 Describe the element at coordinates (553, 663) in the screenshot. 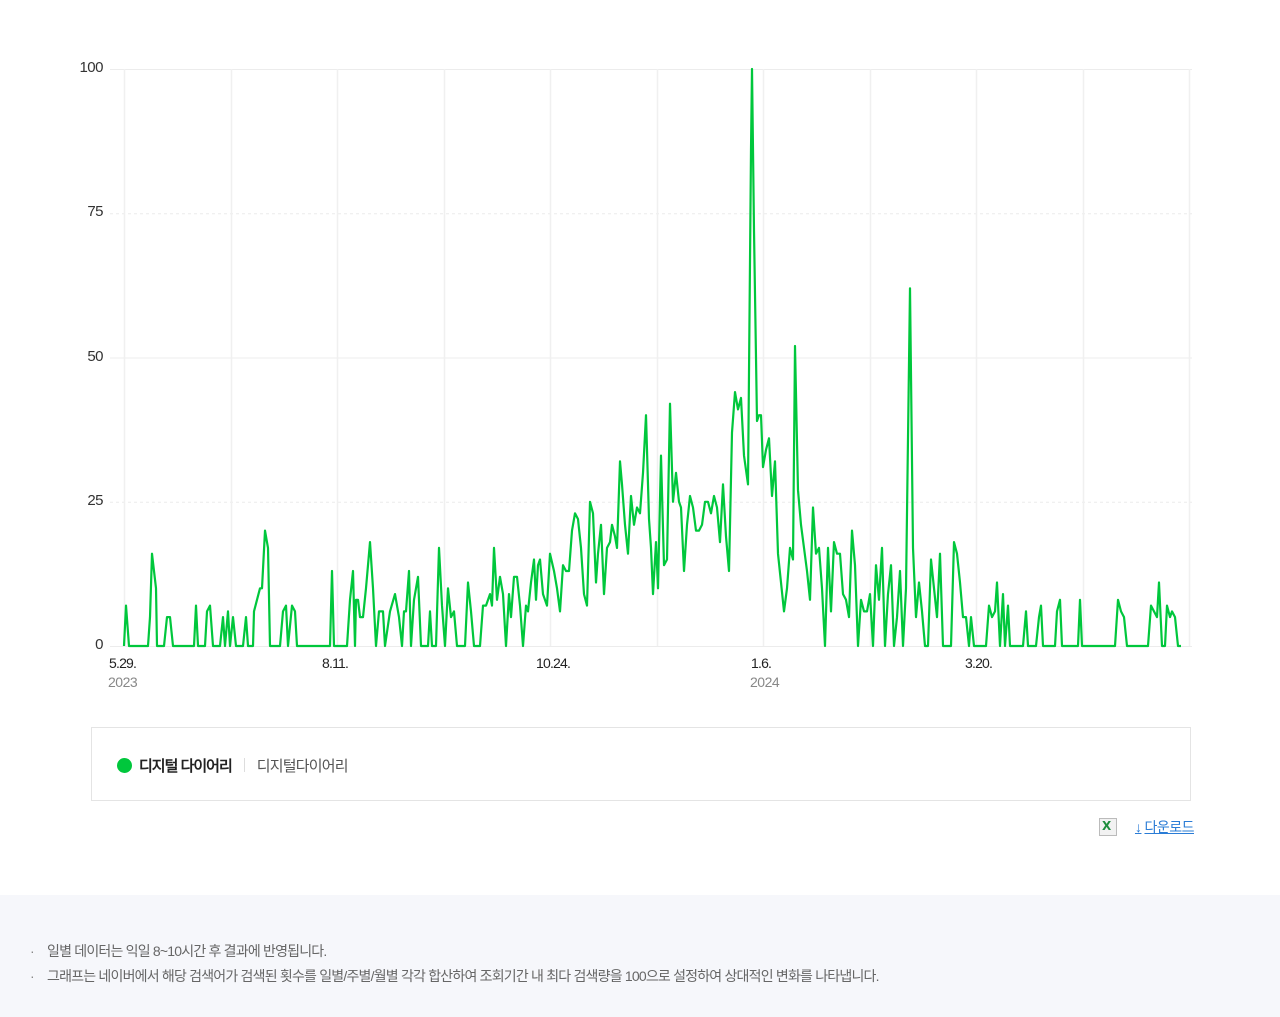

I see `x-tick-label: 10.24.` at that location.